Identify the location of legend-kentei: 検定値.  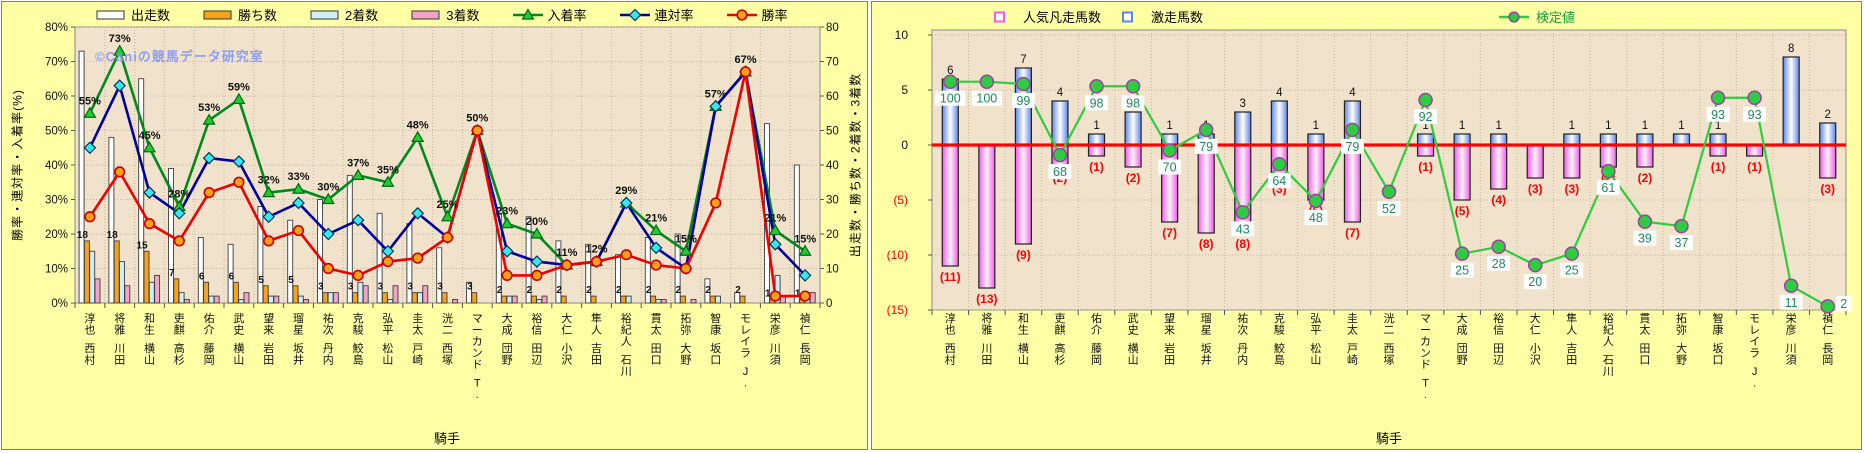
(1536, 16).